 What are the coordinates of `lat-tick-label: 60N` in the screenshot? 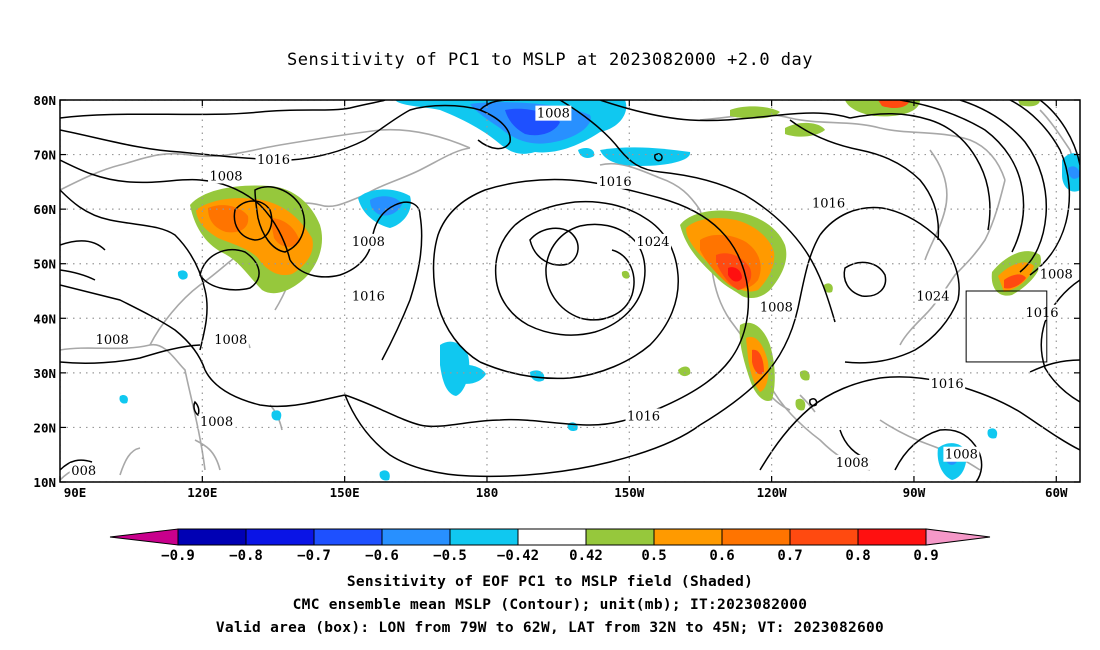 It's located at (44, 209).